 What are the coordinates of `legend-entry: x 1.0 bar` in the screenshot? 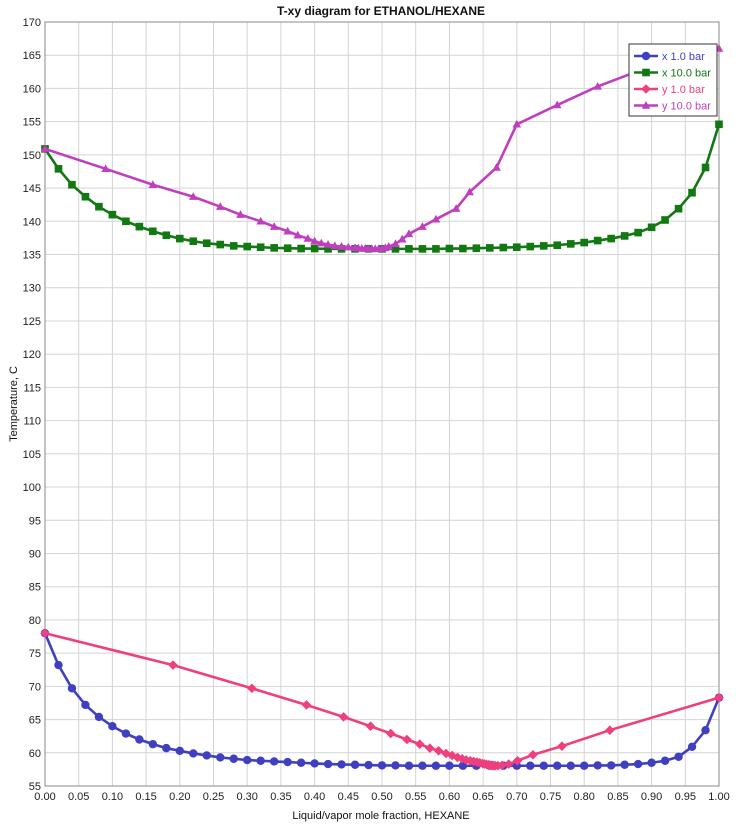 It's located at (669, 57).